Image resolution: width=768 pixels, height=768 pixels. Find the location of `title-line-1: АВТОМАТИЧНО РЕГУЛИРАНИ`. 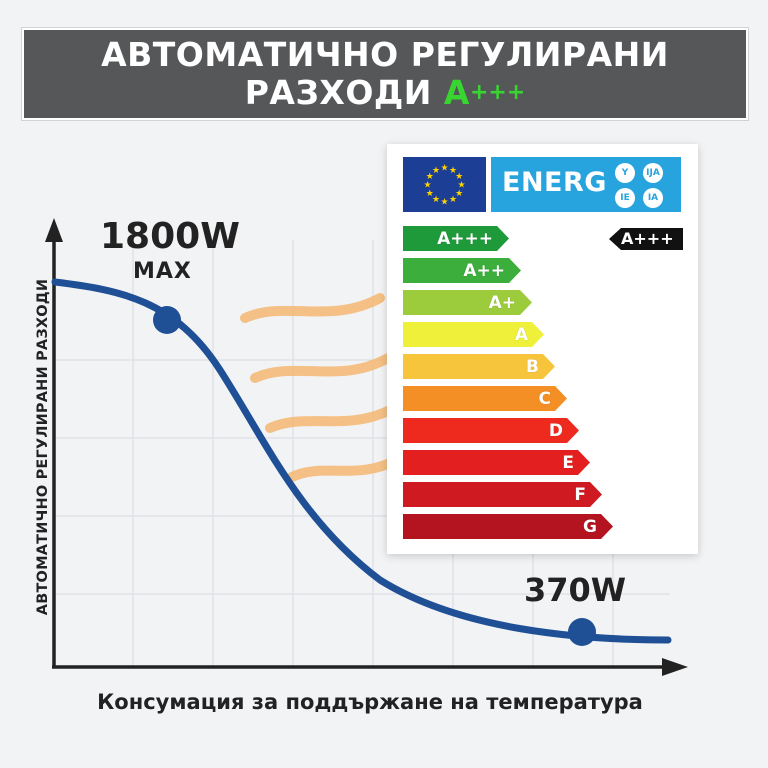

title-line-1: АВТОМАТИЧНО РЕГУЛИРАНИ is located at coordinates (385, 54).